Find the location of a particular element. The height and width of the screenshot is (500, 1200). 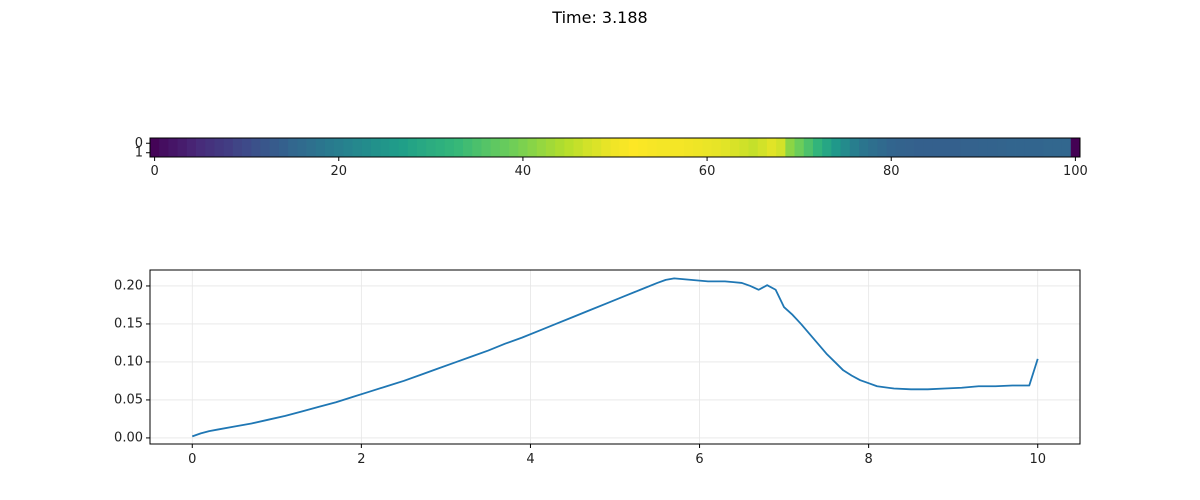

heatmap-x-tick-label: 100 is located at coordinates (1075, 171).